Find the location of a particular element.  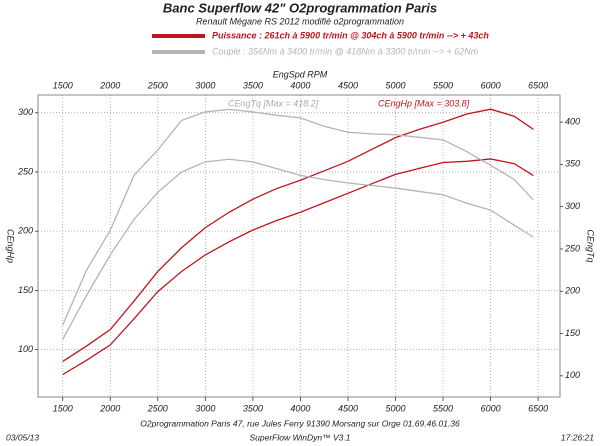

annotation: CEngHp [Max = 303.8] is located at coordinates (424, 103).